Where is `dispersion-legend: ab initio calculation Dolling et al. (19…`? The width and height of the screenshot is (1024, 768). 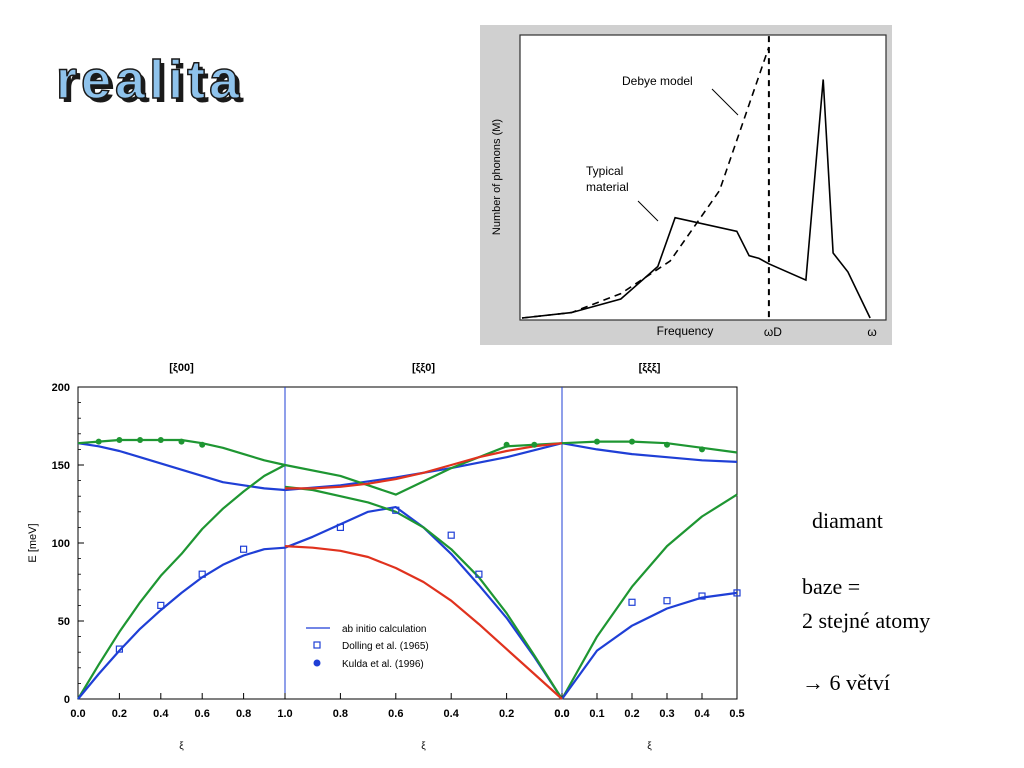 dispersion-legend: ab initio calculation Dolling et al. (19… is located at coordinates (367, 647).